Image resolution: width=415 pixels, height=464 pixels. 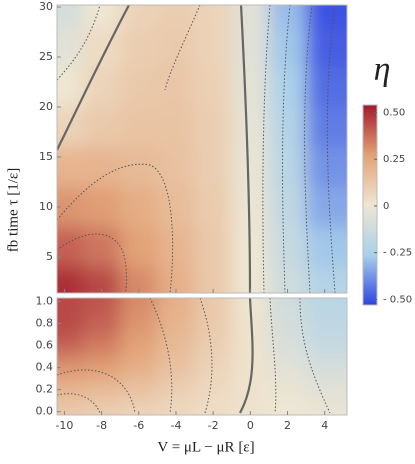 I want to click on x-tick-label: 0, so click(x=250, y=425).